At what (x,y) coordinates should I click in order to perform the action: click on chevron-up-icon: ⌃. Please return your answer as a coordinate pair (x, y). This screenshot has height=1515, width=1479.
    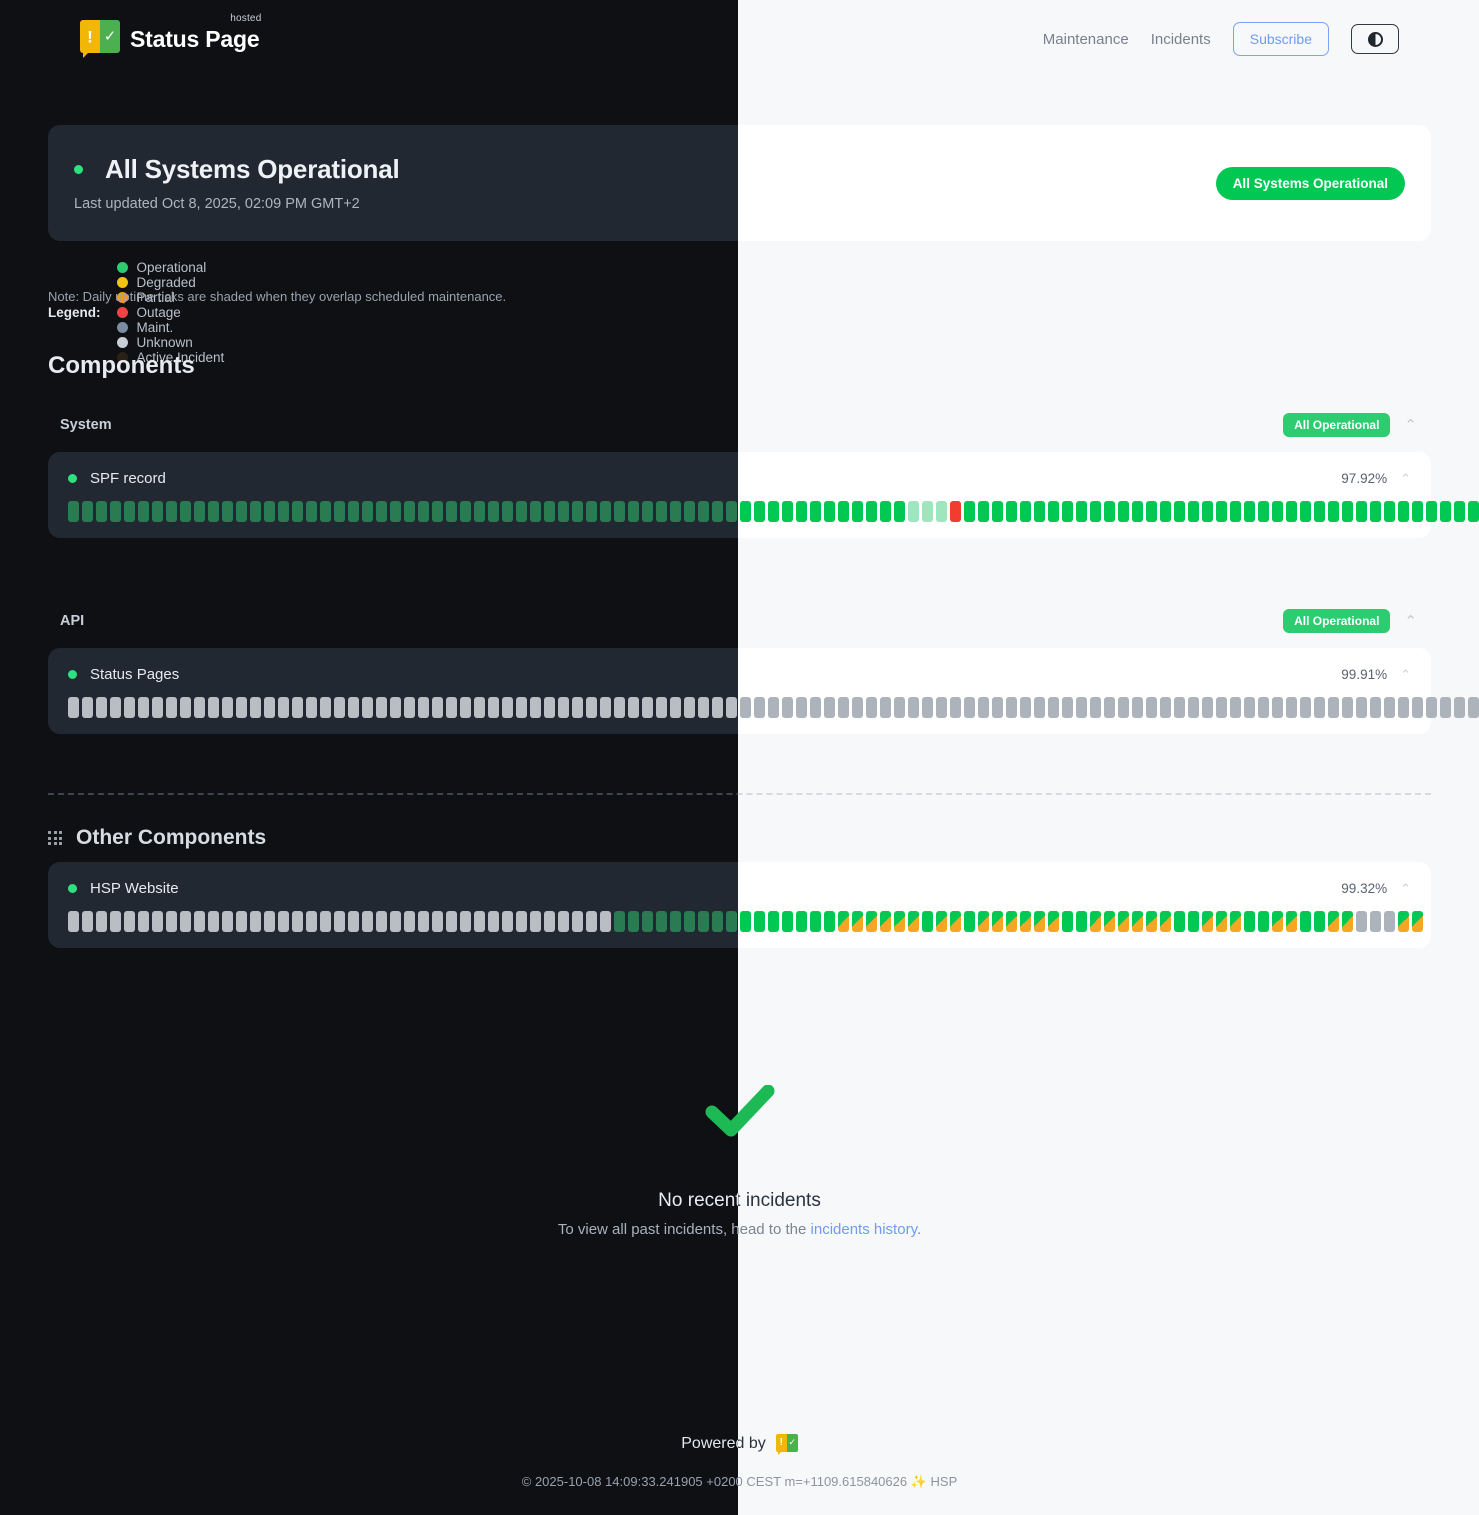
    Looking at the image, I should click on (1405, 478).